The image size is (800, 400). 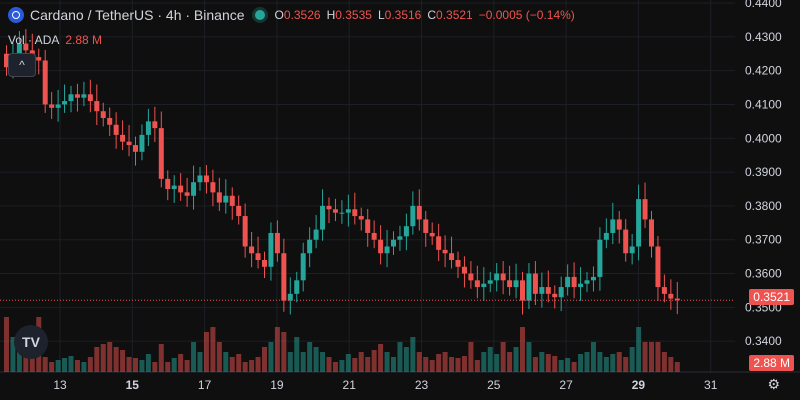 What do you see at coordinates (763, 5) in the screenshot?
I see `y-tick-label: 0.4400` at bounding box center [763, 5].